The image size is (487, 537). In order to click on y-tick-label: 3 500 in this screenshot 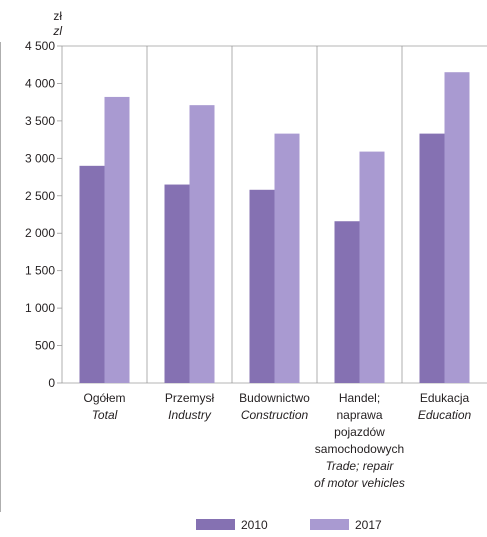, I will do `click(40, 121)`.